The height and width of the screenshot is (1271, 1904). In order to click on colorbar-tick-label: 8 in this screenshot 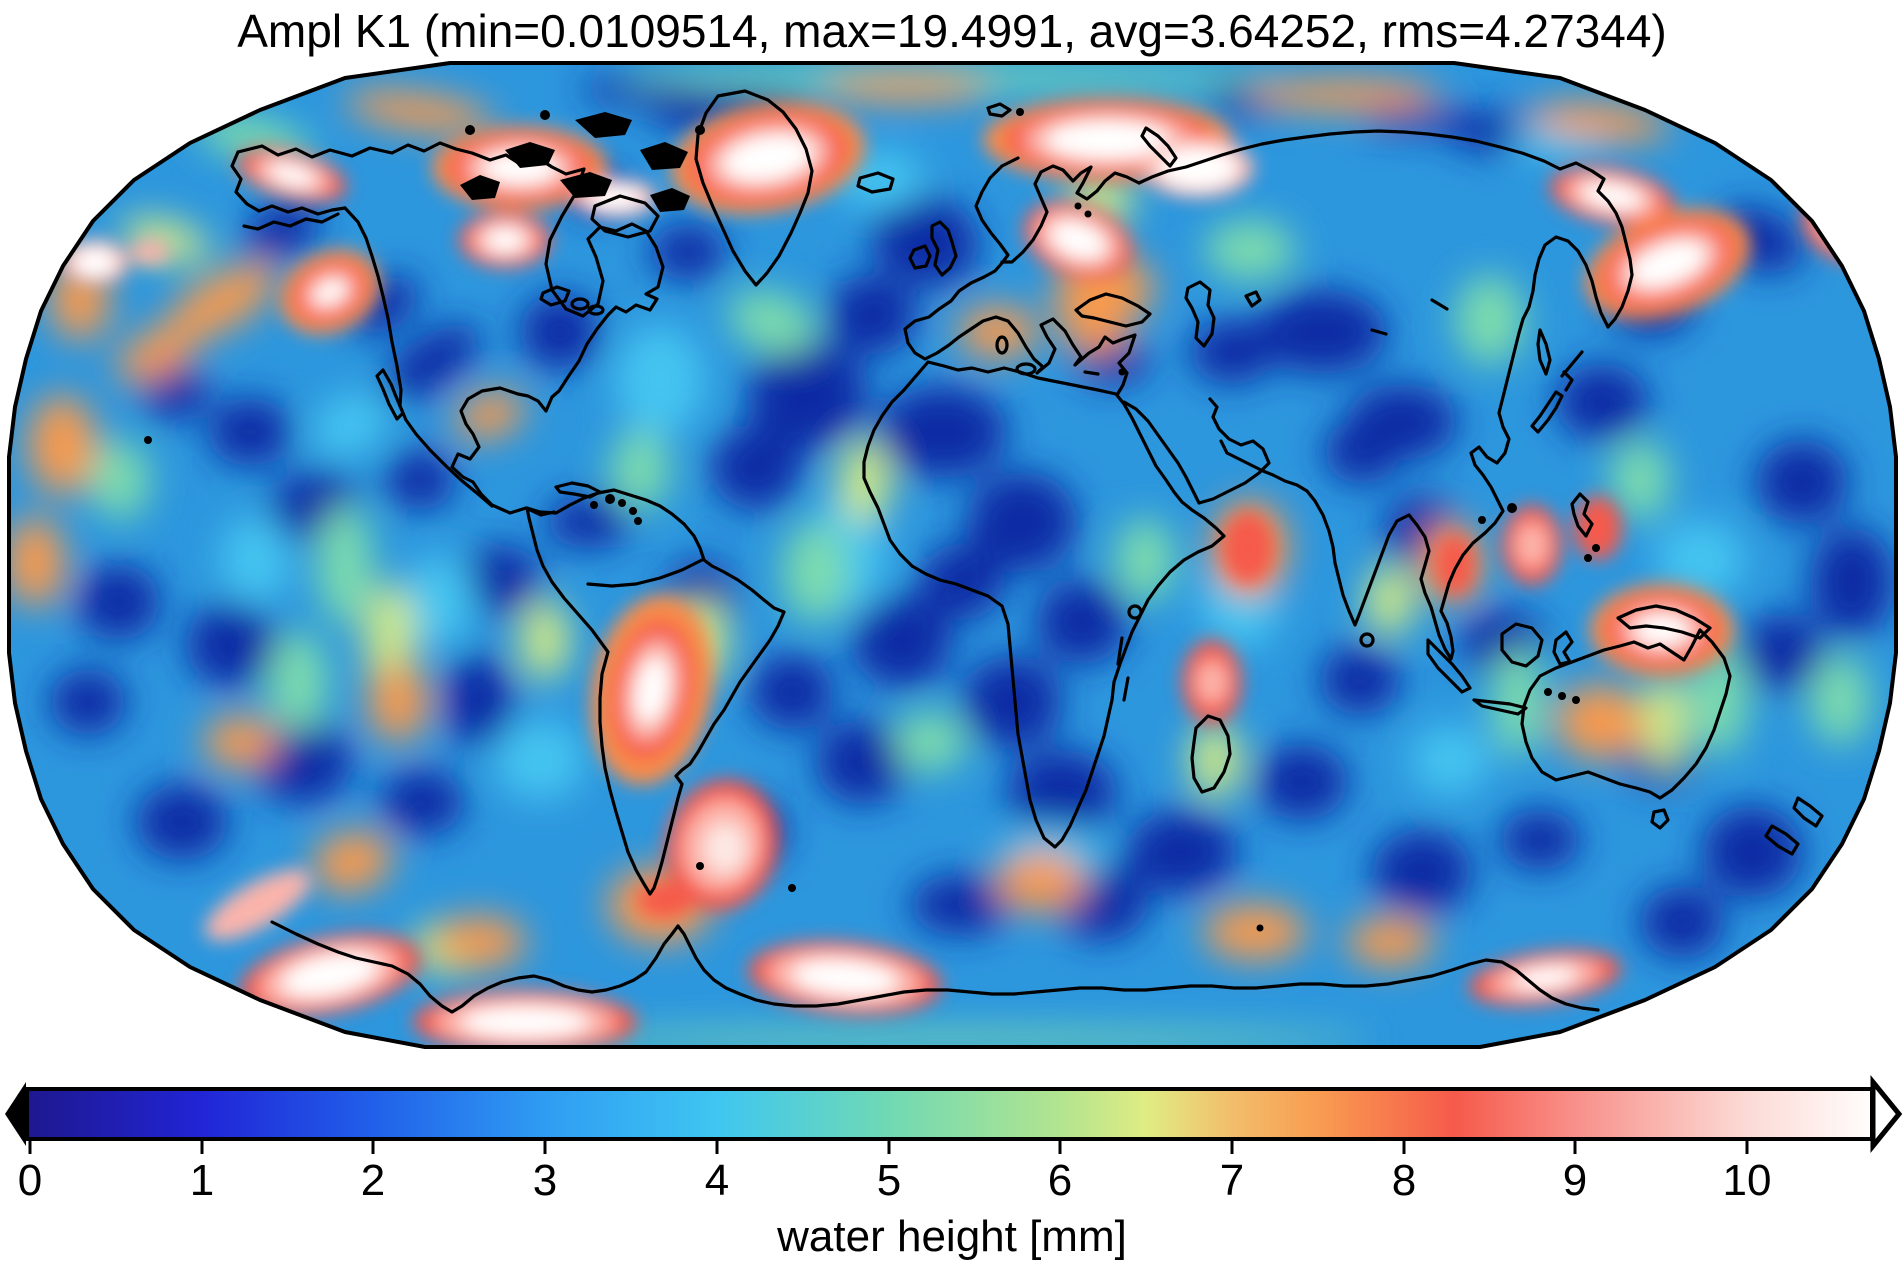, I will do `click(1404, 1180)`.